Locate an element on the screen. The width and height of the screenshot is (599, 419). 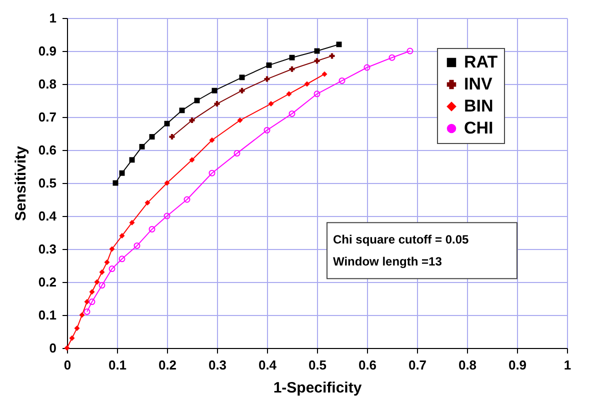
y-tick-label: 1 is located at coordinates (52, 18).